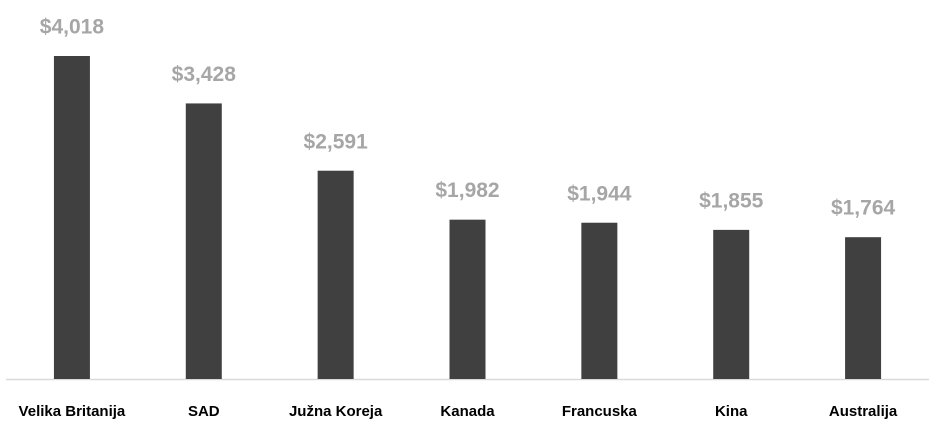 This screenshot has width=929, height=424. I want to click on value-label: $1,855, so click(731, 200).